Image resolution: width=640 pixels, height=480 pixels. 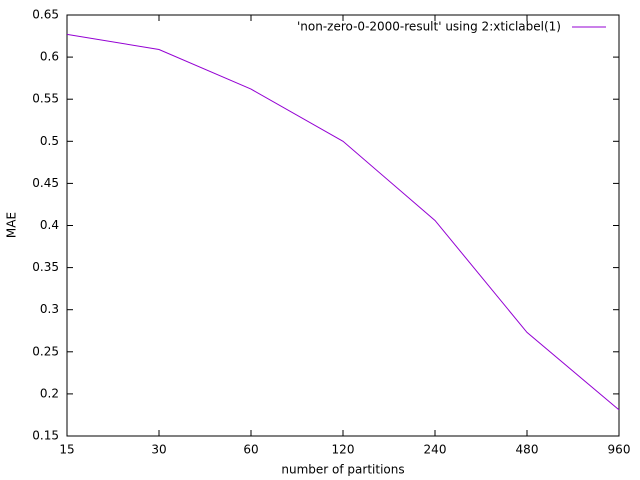 I want to click on x-axis-label: number of partitions, so click(x=342, y=470).